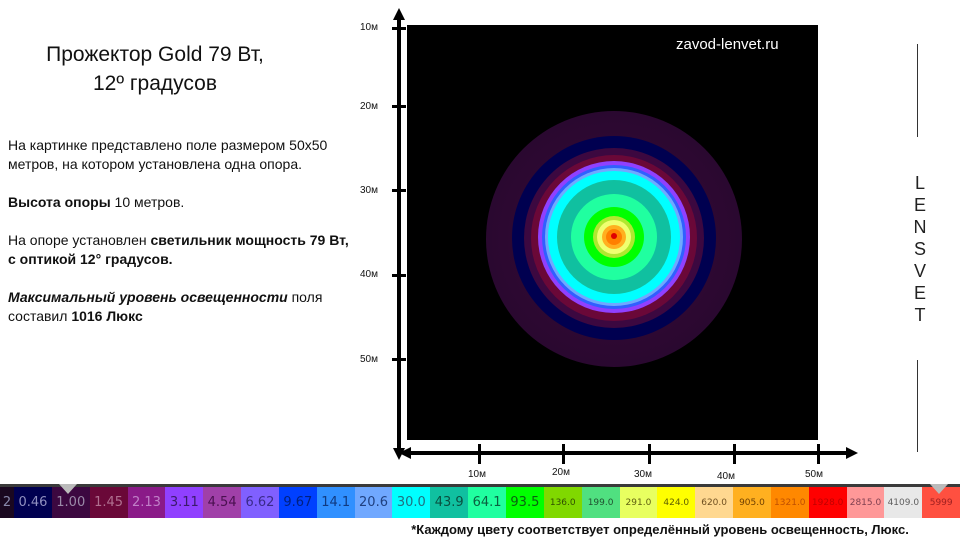  Describe the element at coordinates (752, 502) in the screenshot. I see `scale-cell: 905.0` at that location.